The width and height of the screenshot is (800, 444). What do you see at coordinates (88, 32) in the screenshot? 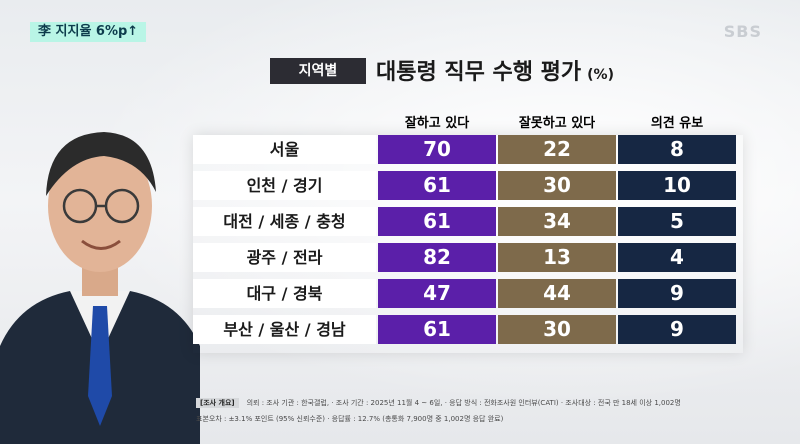
I see `headline-badge: 李 지지율 6%p↑` at bounding box center [88, 32].